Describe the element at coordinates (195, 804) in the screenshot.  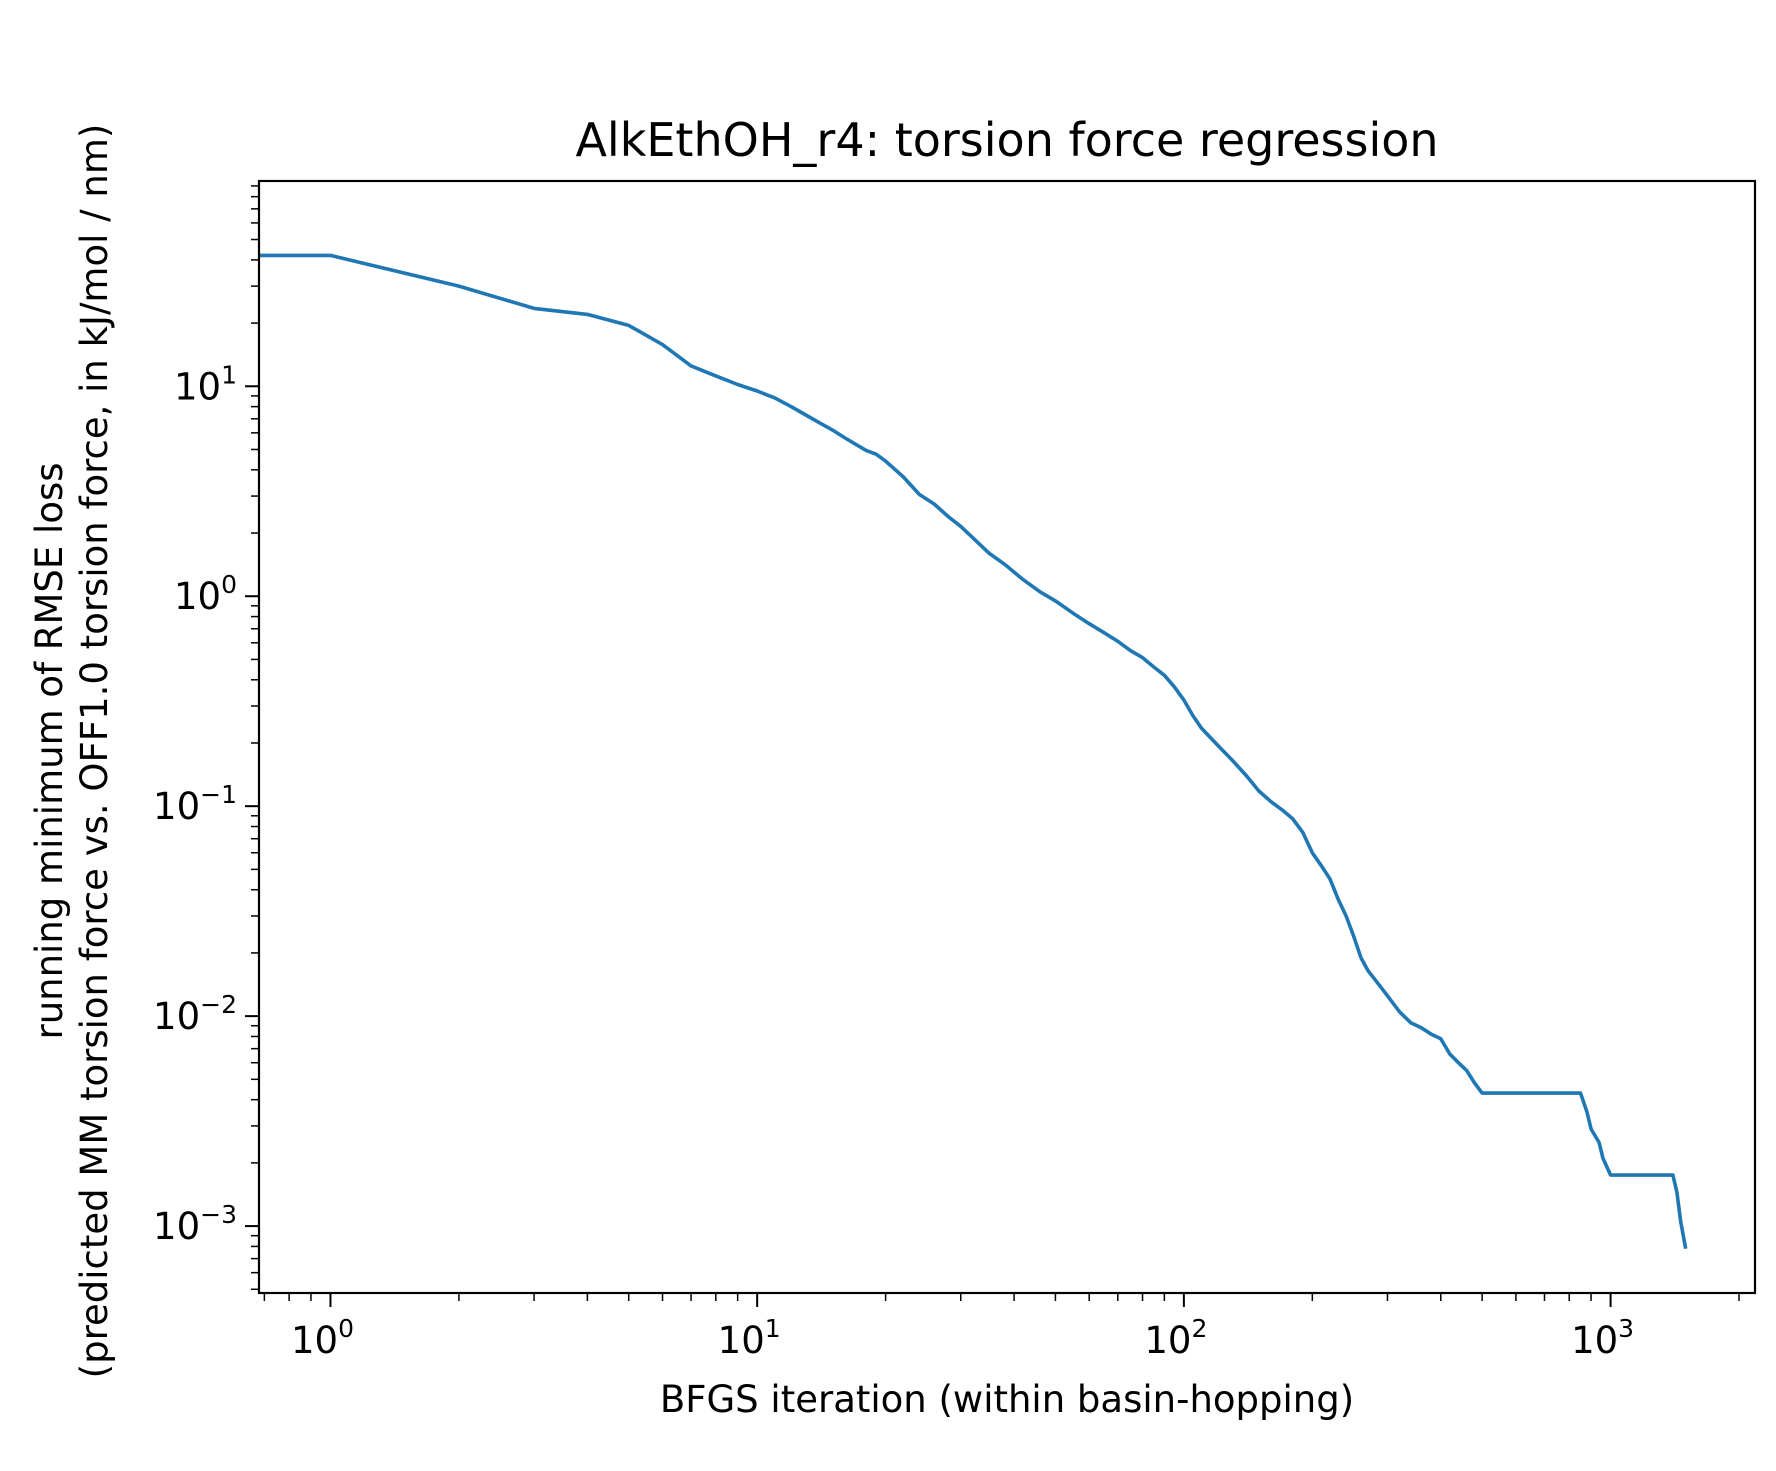
I see `y-tick-label: 10⁻¹` at that location.